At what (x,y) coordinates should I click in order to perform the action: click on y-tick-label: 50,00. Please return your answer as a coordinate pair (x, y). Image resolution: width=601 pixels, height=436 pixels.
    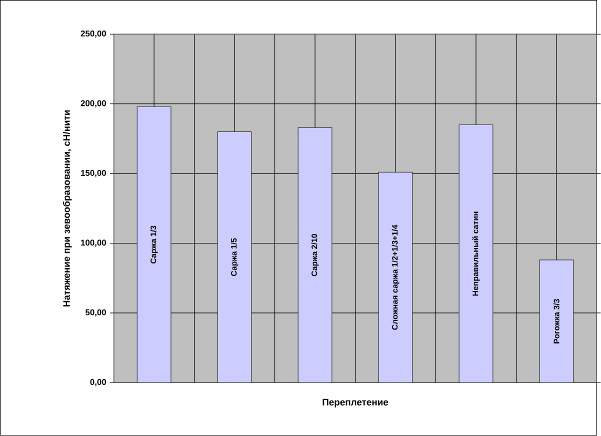
    Looking at the image, I should click on (95, 313).